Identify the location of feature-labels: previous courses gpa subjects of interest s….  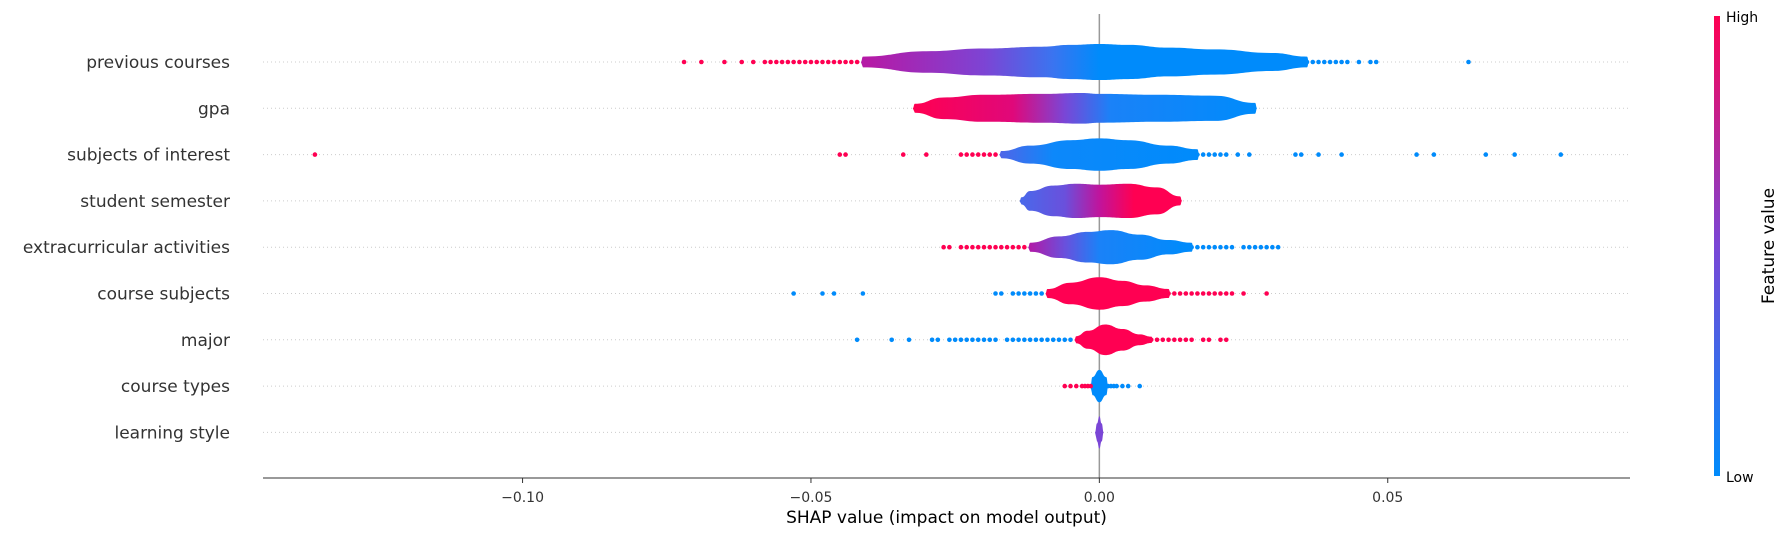
(126, 248).